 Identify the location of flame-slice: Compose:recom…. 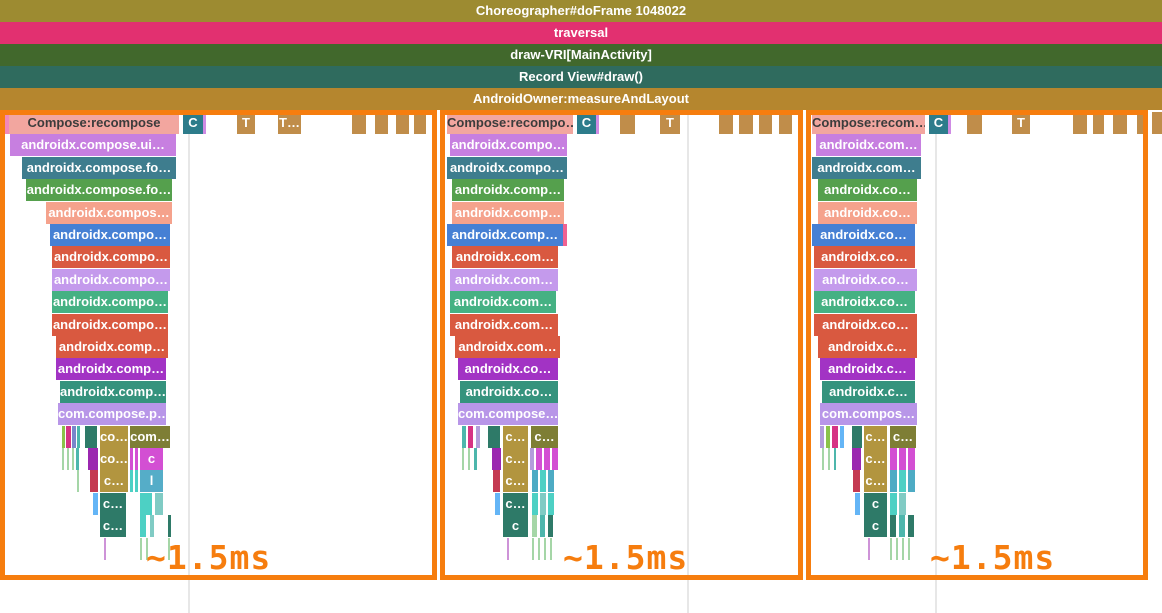
(868, 123).